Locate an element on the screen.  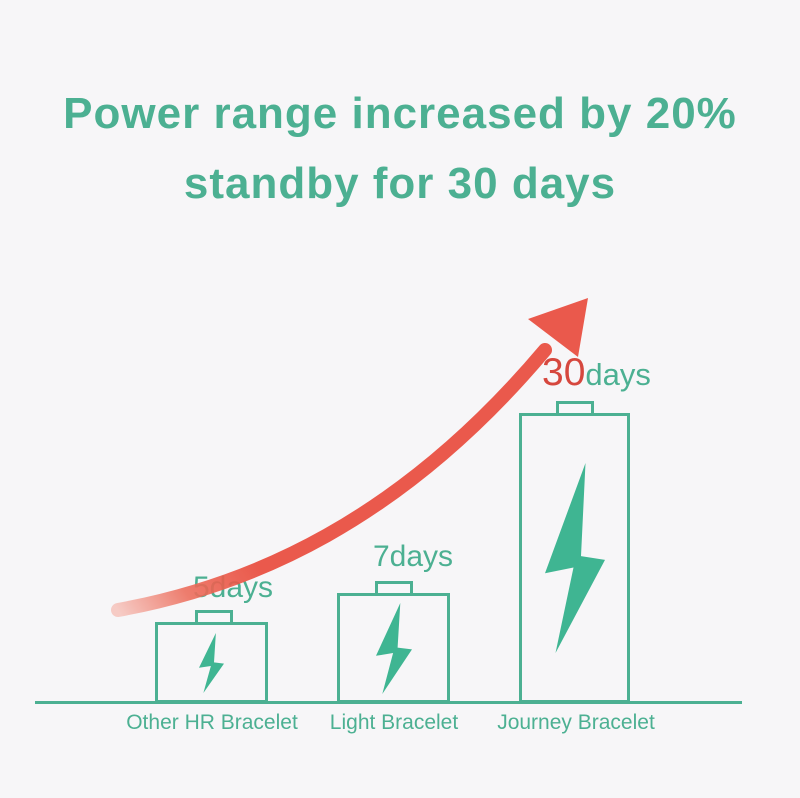
axis-baseline is located at coordinates (388, 702).